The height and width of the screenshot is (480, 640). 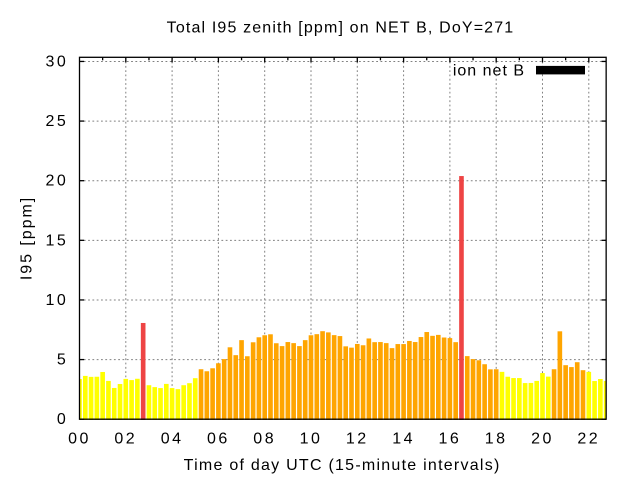 I want to click on svg-text: I95 [ppm], so click(x=27, y=238).